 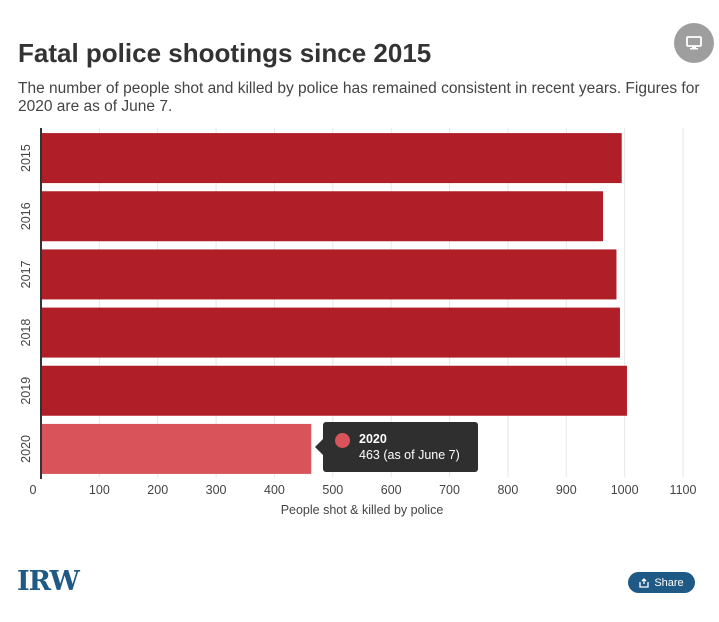 What do you see at coordinates (332, 490) in the screenshot?
I see `x-tick-label: 500` at bounding box center [332, 490].